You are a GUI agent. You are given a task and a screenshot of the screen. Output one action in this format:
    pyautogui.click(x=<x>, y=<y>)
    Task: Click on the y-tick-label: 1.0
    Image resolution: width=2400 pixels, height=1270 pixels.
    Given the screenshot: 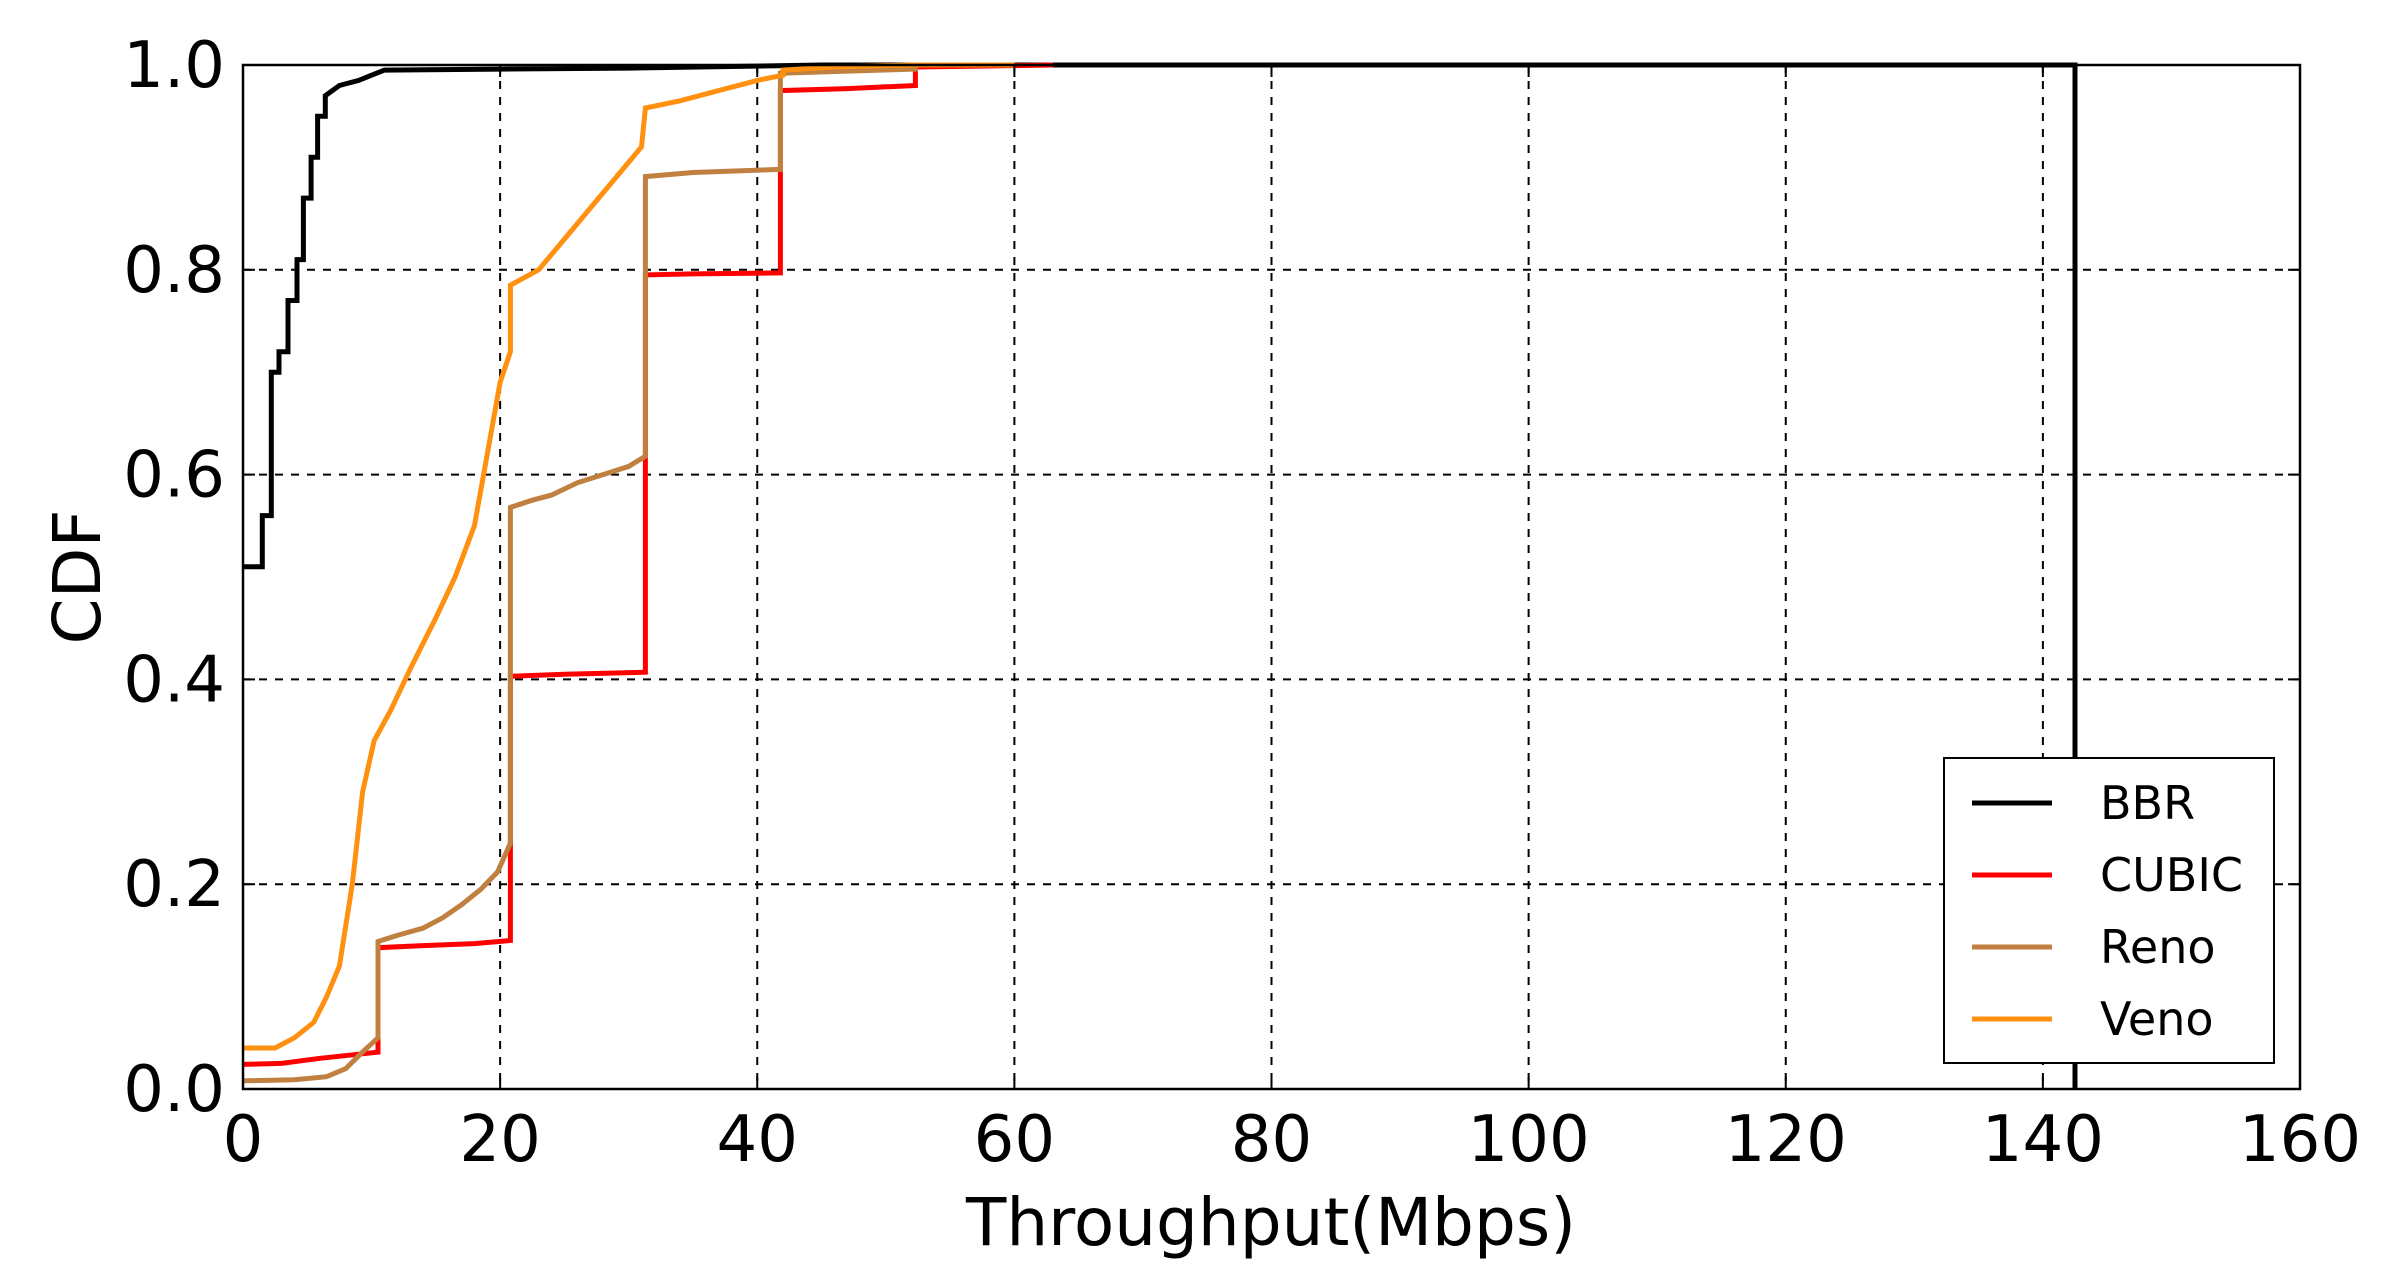 What is the action you would take?
    pyautogui.click(x=174, y=66)
    